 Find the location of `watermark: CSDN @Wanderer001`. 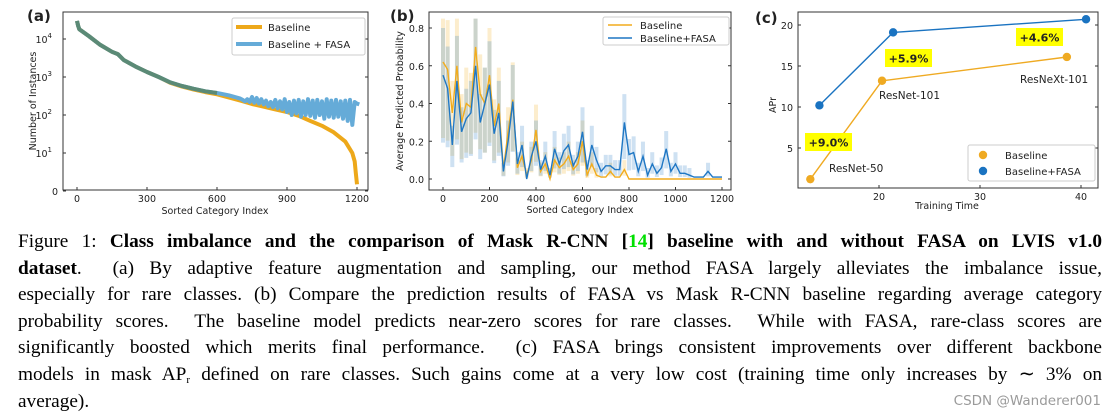

watermark: CSDN @Wanderer001 is located at coordinates (1027, 401).